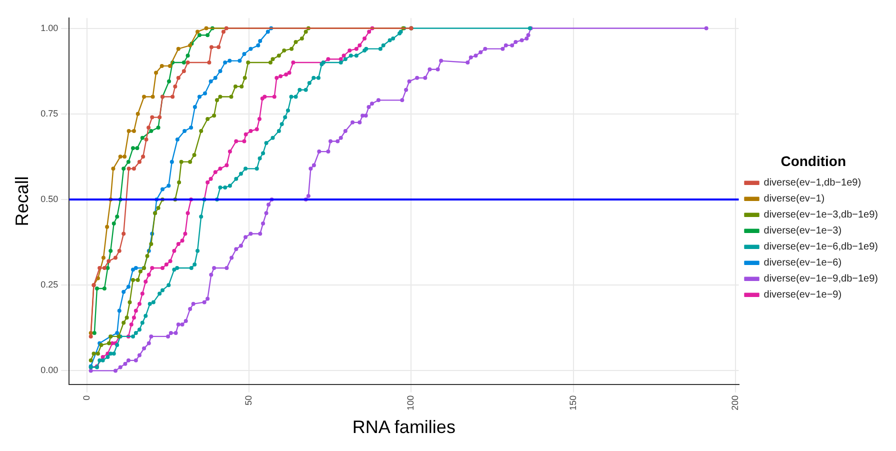  What do you see at coordinates (49, 27) in the screenshot?
I see `y-tick-label: 1.00` at bounding box center [49, 27].